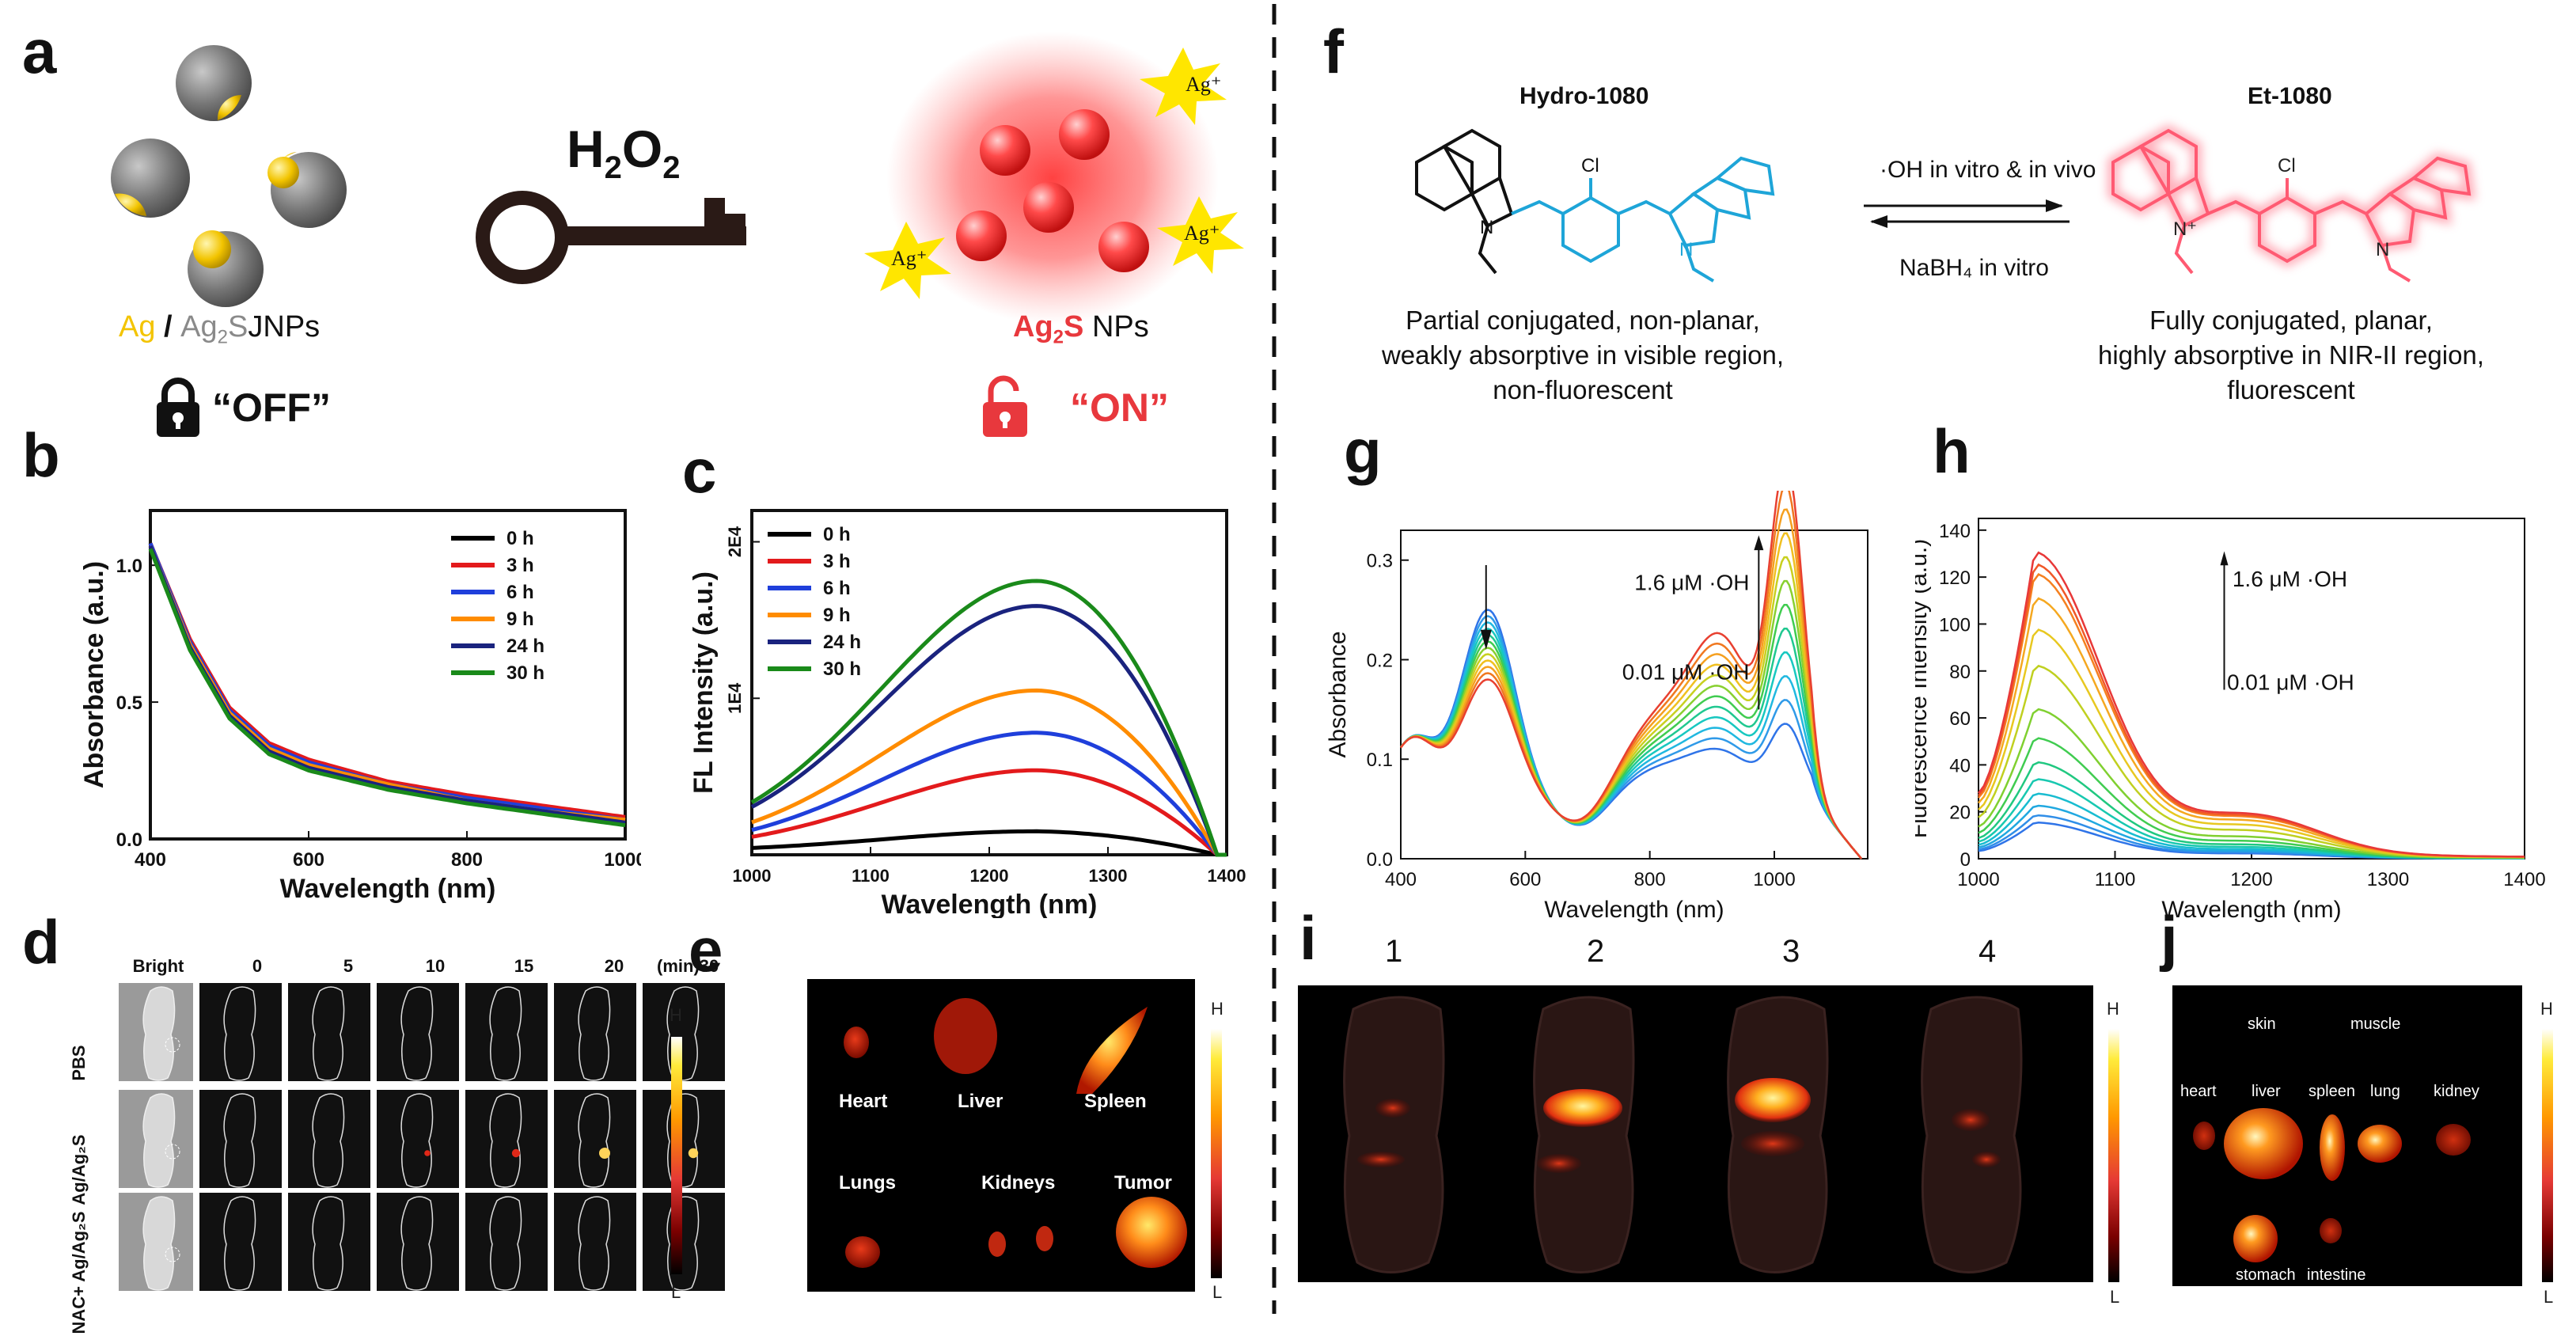 The image size is (2576, 1336). I want to click on x-axis-label: Wavelength (nm), so click(2251, 910).